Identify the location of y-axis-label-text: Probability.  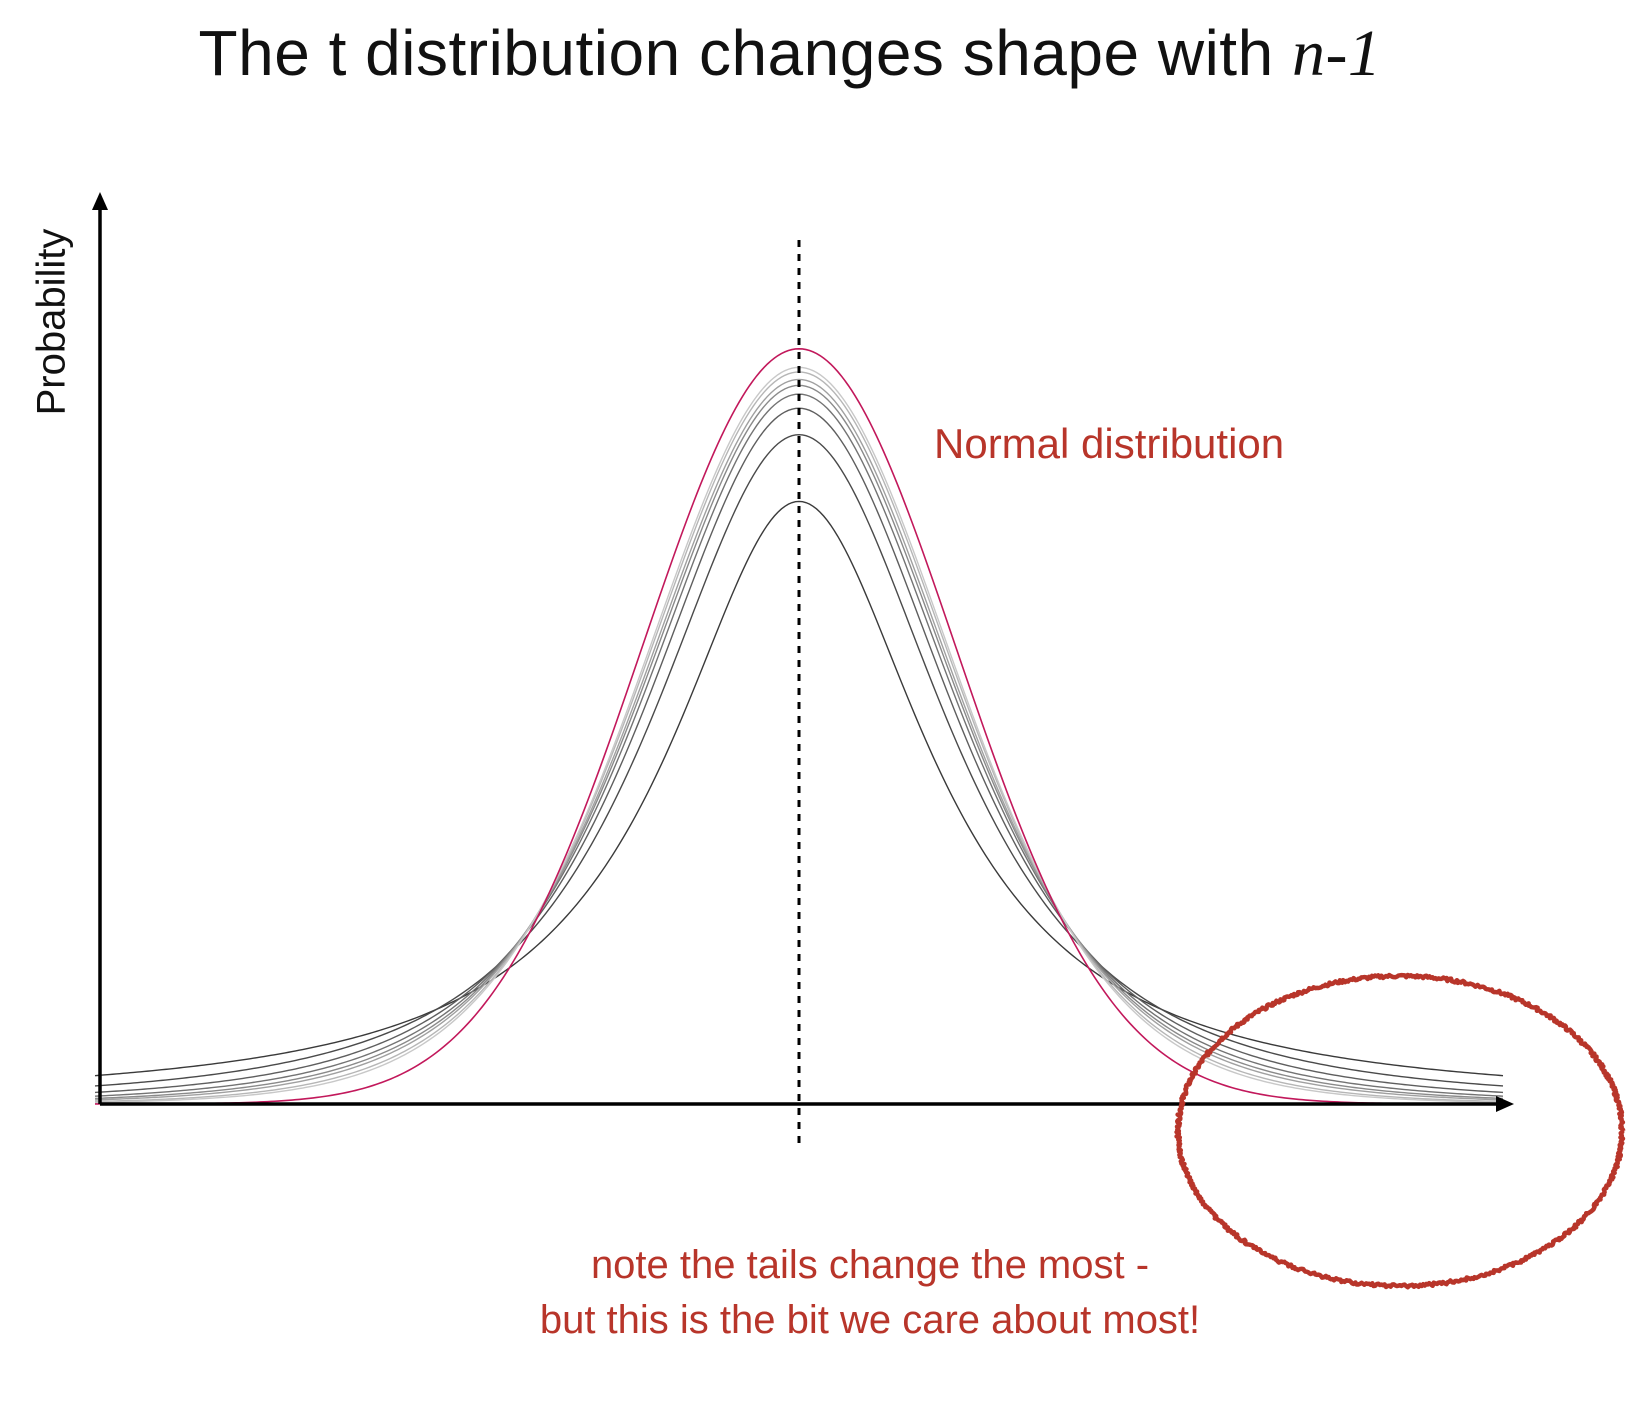
(51, 322).